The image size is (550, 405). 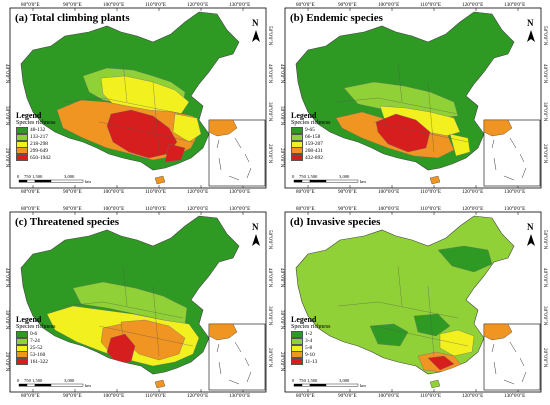 What do you see at coordinates (128, 311) in the screenshot?
I see `province-borders` at bounding box center [128, 311].